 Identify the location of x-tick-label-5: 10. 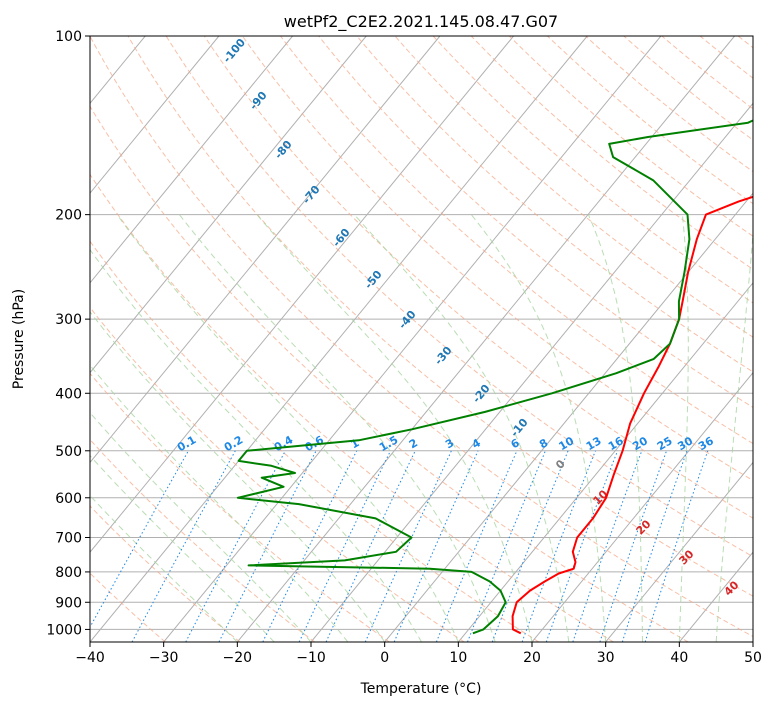
(458, 658).